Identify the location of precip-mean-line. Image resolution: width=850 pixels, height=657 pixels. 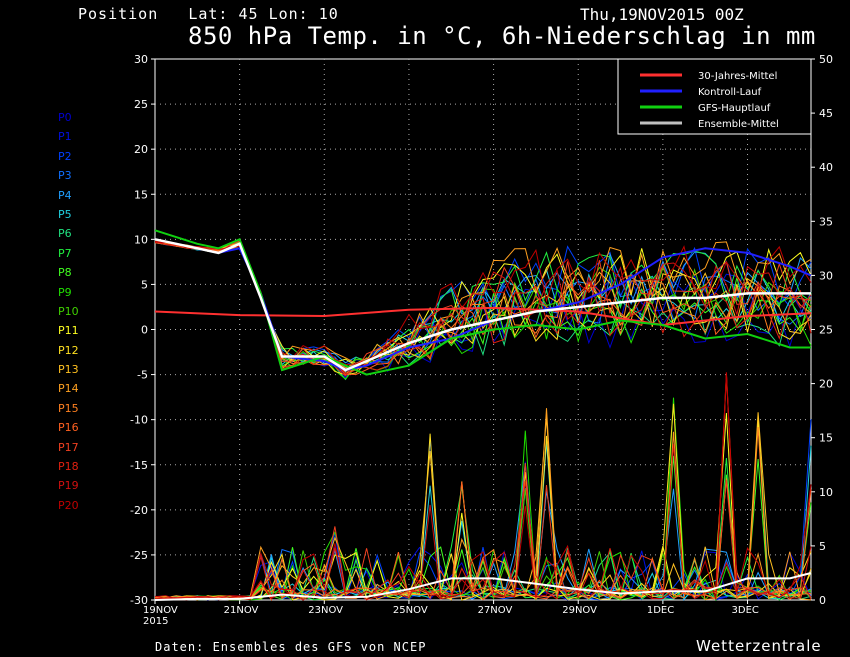
(483, 586).